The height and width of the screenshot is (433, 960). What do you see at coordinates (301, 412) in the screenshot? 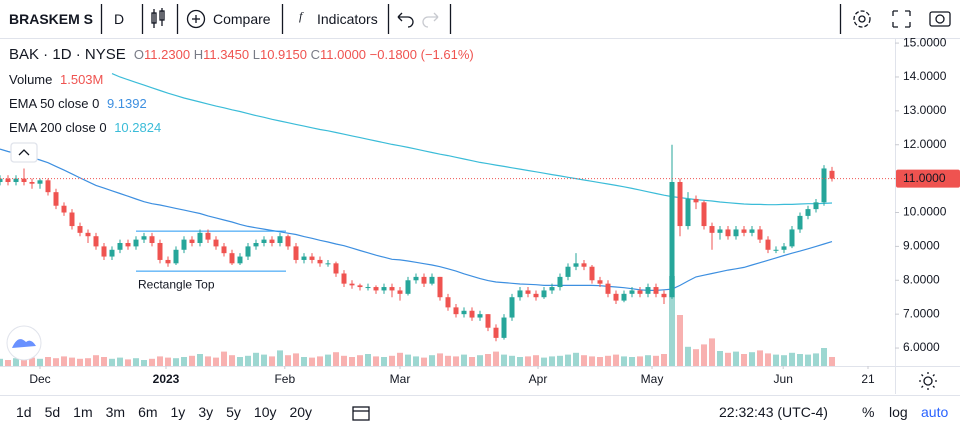
I see `range-button: 20y` at bounding box center [301, 412].